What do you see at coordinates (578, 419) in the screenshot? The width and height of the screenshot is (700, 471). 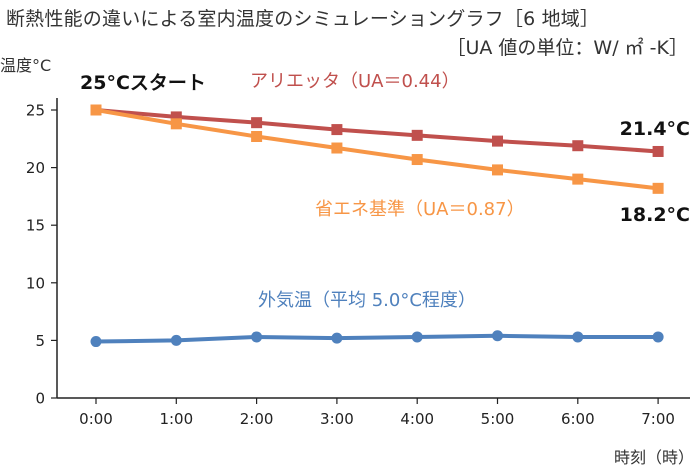 I see `x-tick-label: 6:00` at bounding box center [578, 419].